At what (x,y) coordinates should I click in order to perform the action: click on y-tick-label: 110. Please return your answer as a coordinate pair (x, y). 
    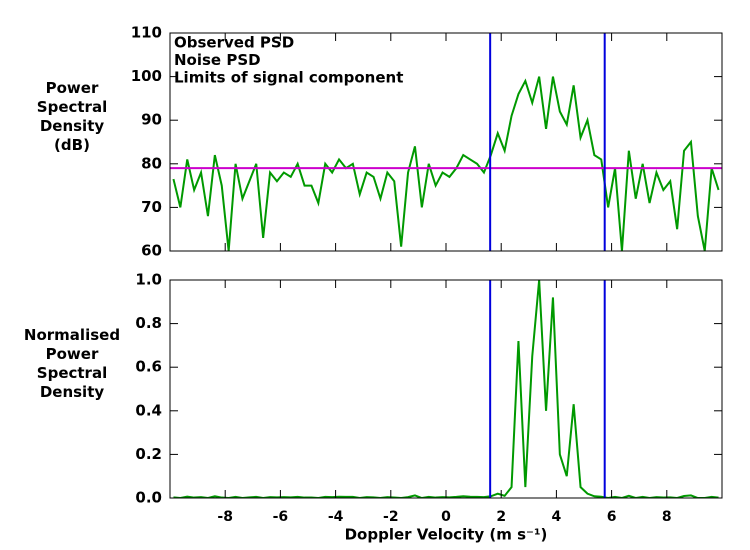
    Looking at the image, I should click on (146, 33).